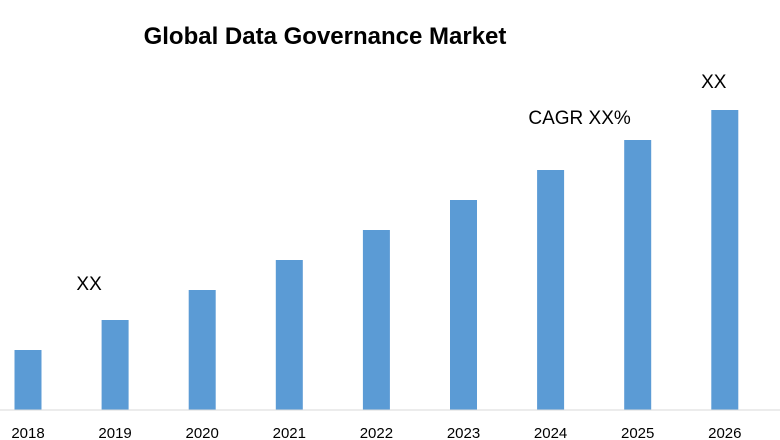 Image resolution: width=780 pixels, height=440 pixels. I want to click on x-tick-label-2019: 2019, so click(114, 432).